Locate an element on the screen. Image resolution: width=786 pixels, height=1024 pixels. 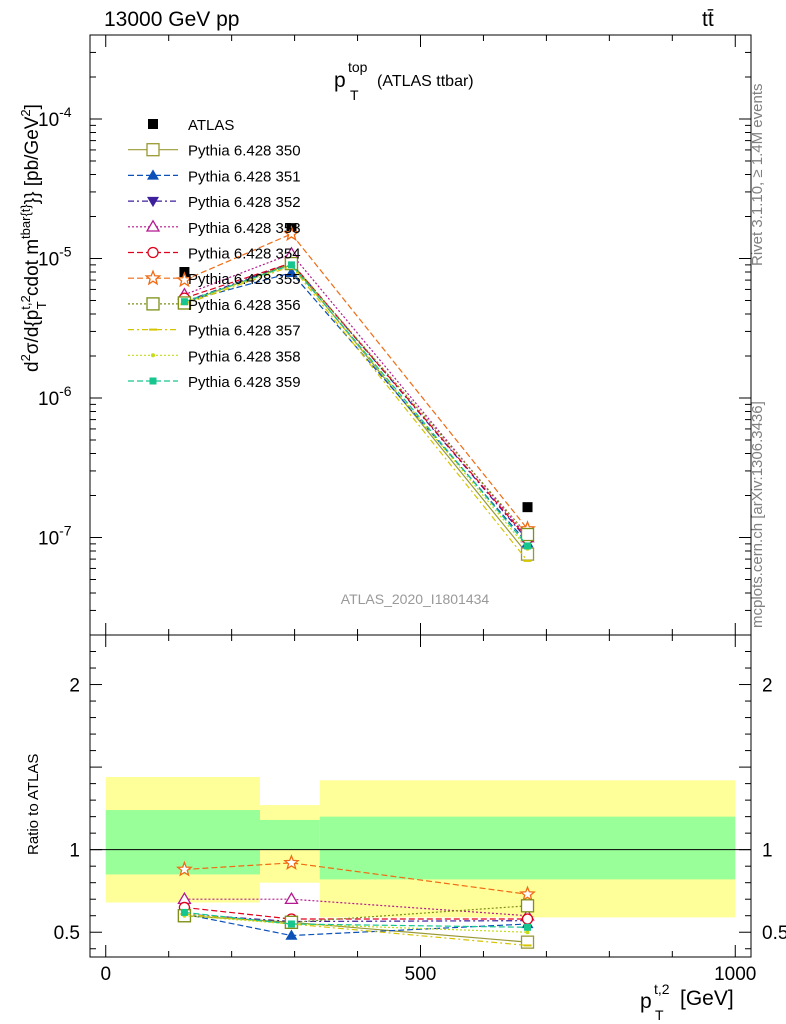
legend-entry-5: Pythia 6.428 354 is located at coordinates (214, 254).